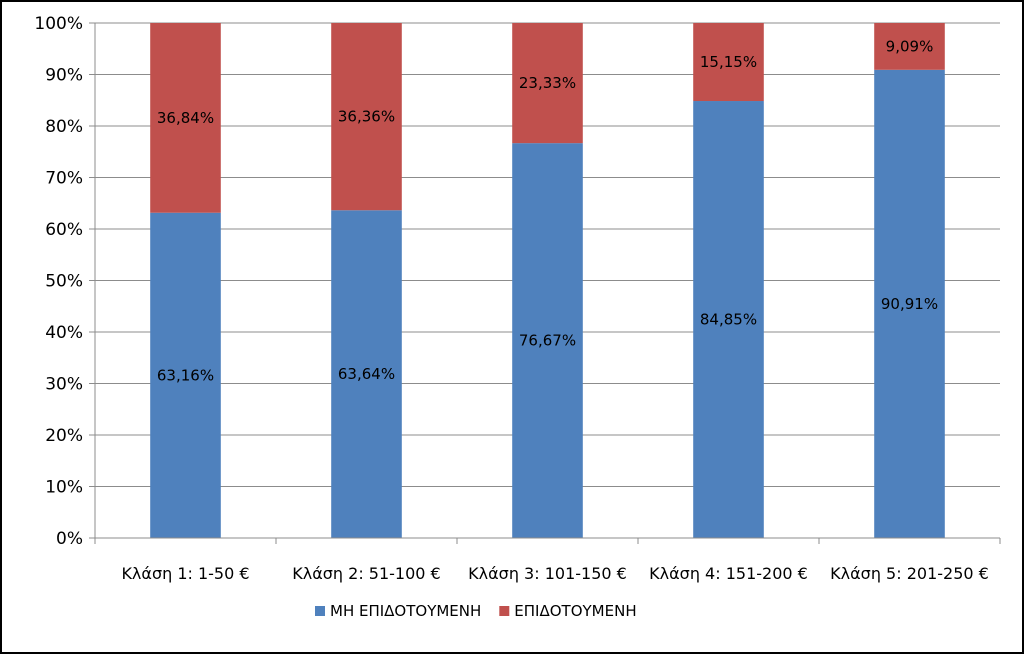  I want to click on data-label: 36,84%, so click(185, 118).